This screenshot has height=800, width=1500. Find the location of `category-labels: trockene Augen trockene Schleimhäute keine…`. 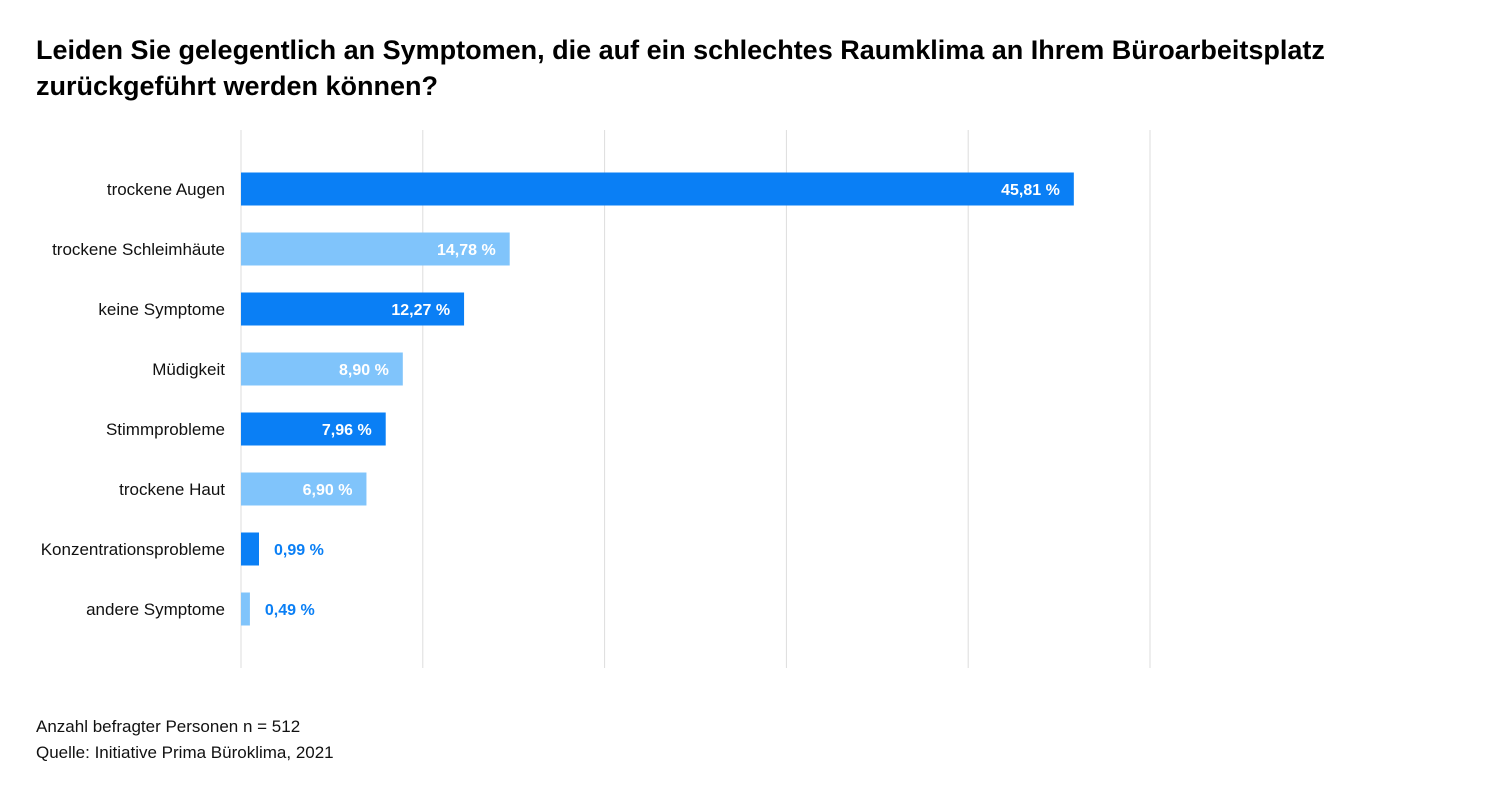

category-labels: trockene Augen trockene Schleimhäute keine… is located at coordinates (133, 399).